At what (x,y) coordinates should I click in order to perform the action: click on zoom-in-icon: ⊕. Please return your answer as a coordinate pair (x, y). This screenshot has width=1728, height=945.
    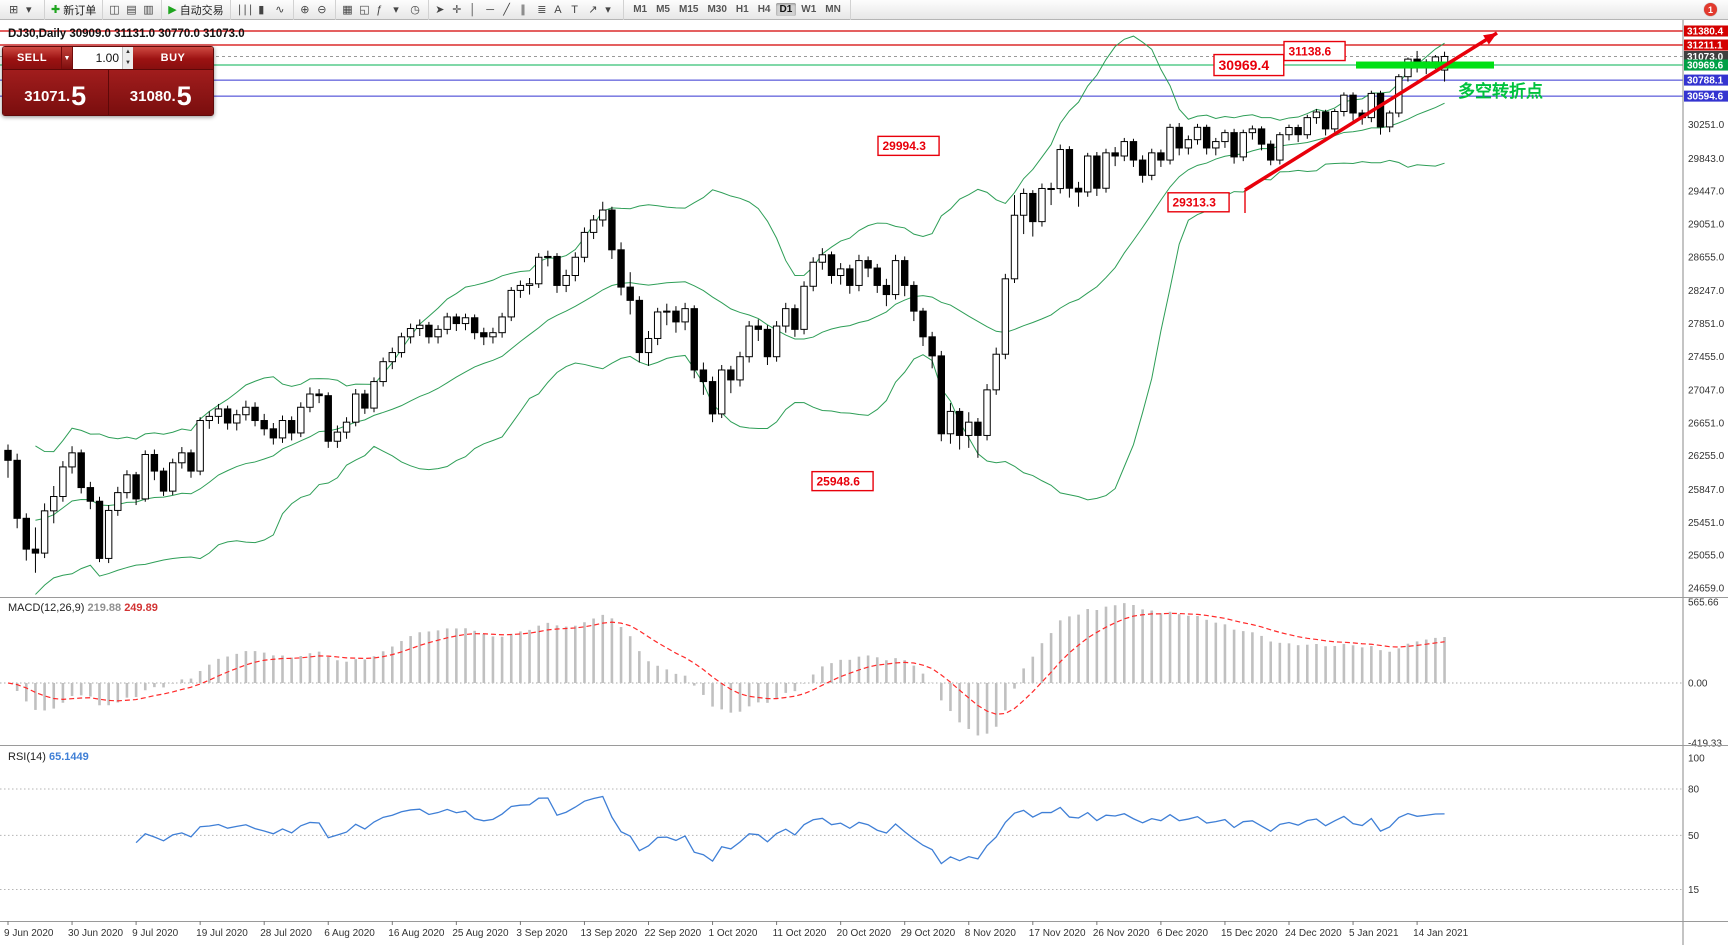
    Looking at the image, I should click on (306, 9).